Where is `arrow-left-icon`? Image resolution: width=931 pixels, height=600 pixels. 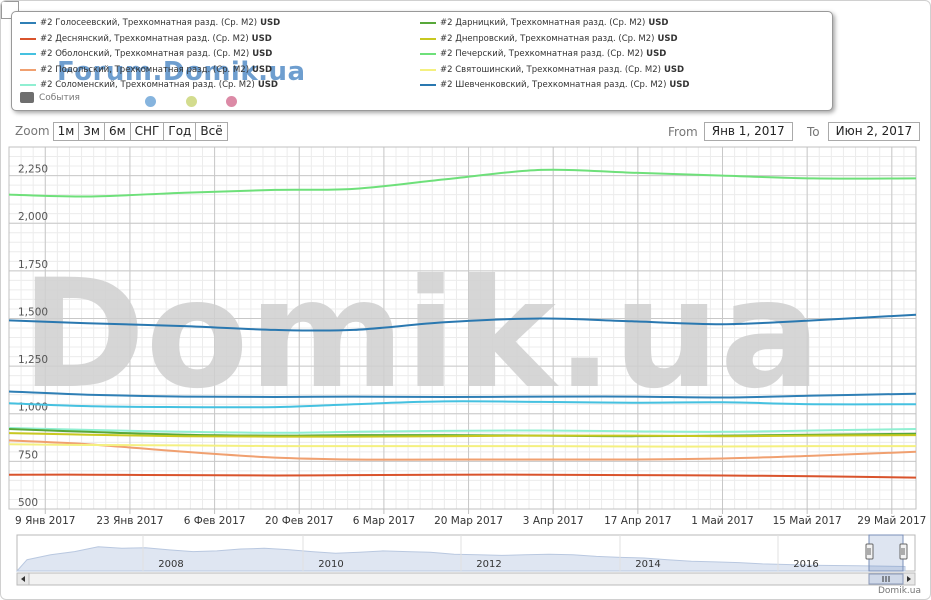
arrow-left-icon is located at coordinates (23, 579).